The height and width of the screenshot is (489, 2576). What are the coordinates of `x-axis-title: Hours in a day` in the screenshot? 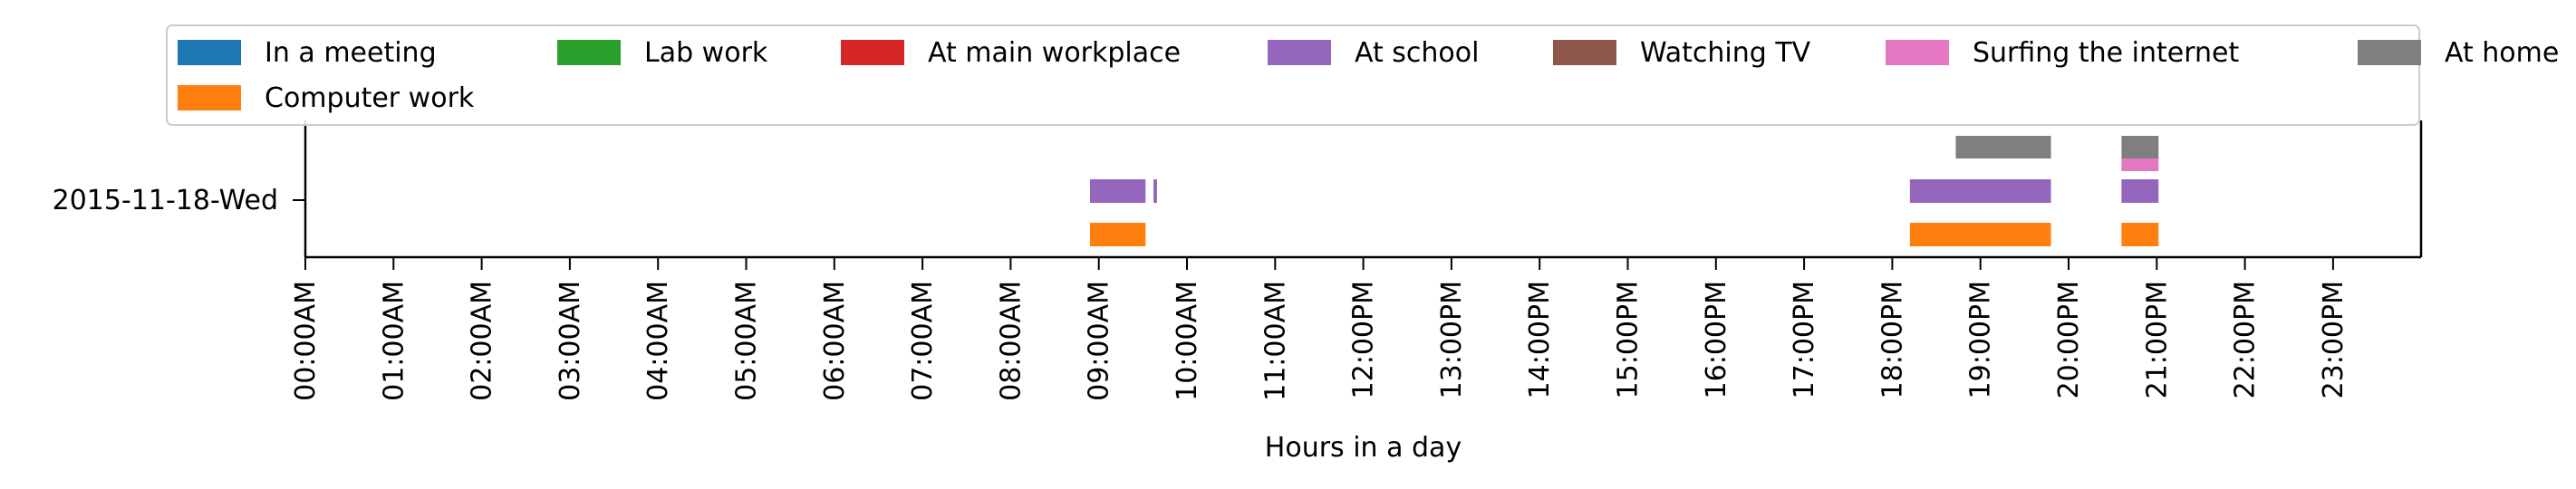 It's located at (1363, 448).